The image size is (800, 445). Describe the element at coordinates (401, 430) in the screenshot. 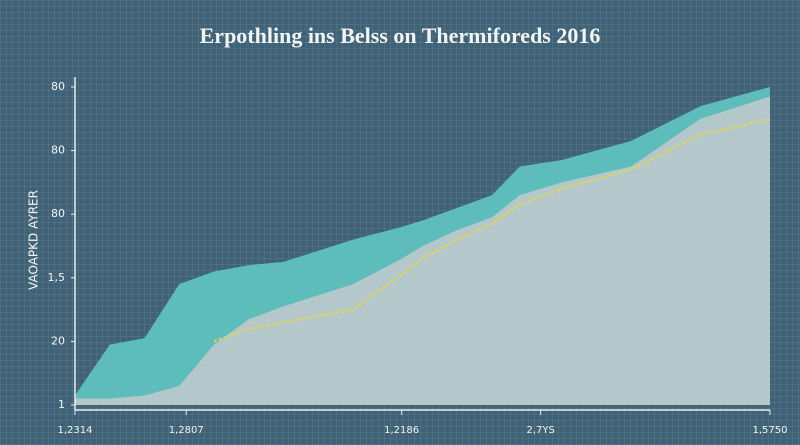

I see `x-tick-label: 1,2186` at that location.